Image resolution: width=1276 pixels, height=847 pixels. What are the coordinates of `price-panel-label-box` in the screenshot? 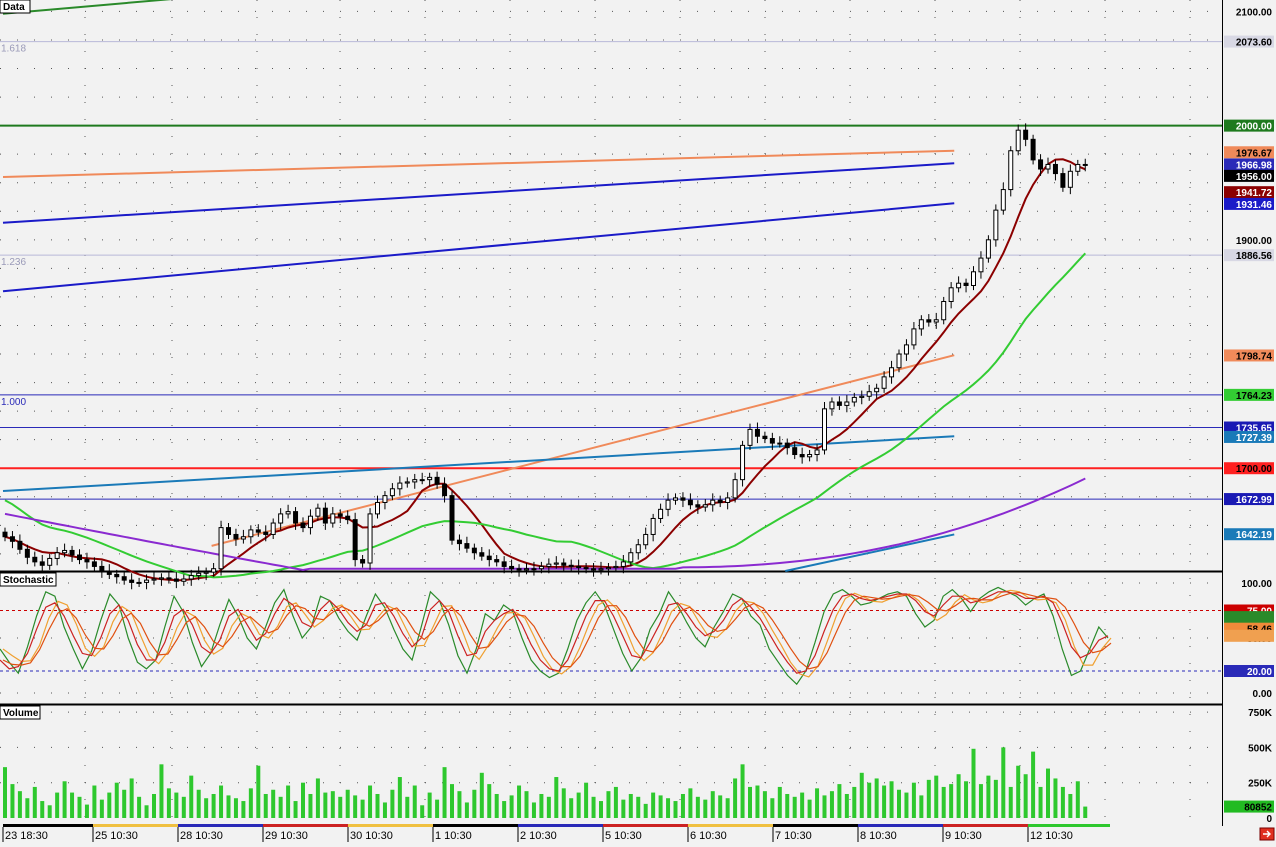 It's located at (15, 7).